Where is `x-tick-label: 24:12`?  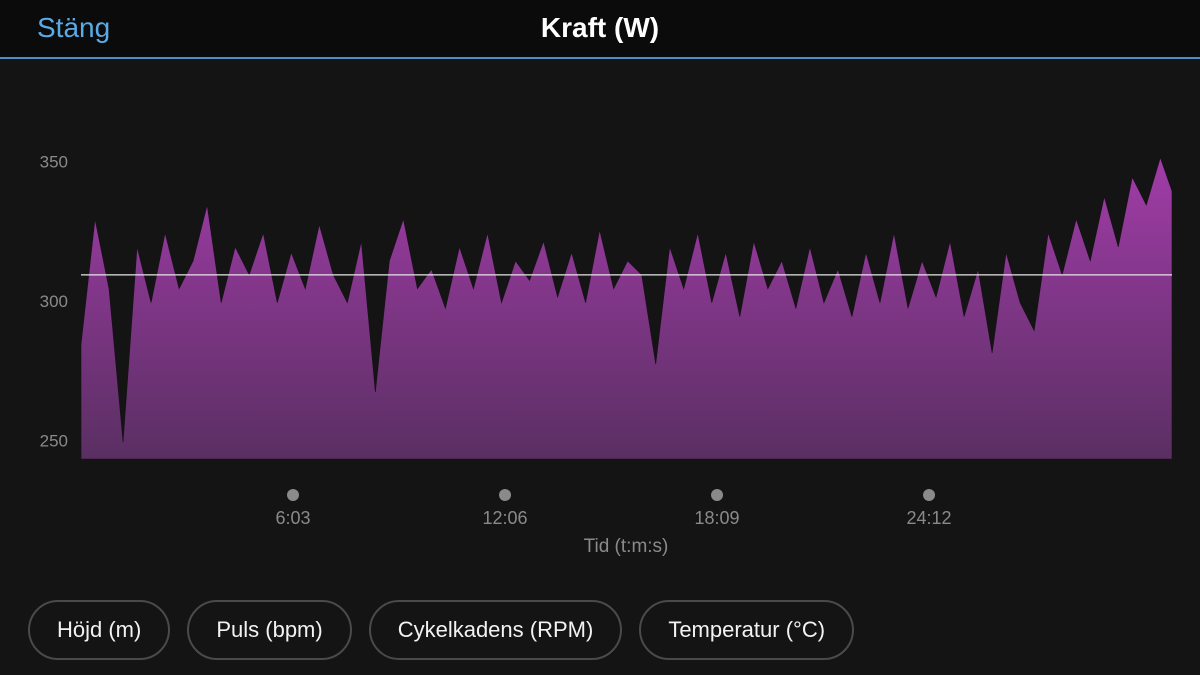
x-tick-label: 24:12 is located at coordinates (929, 518).